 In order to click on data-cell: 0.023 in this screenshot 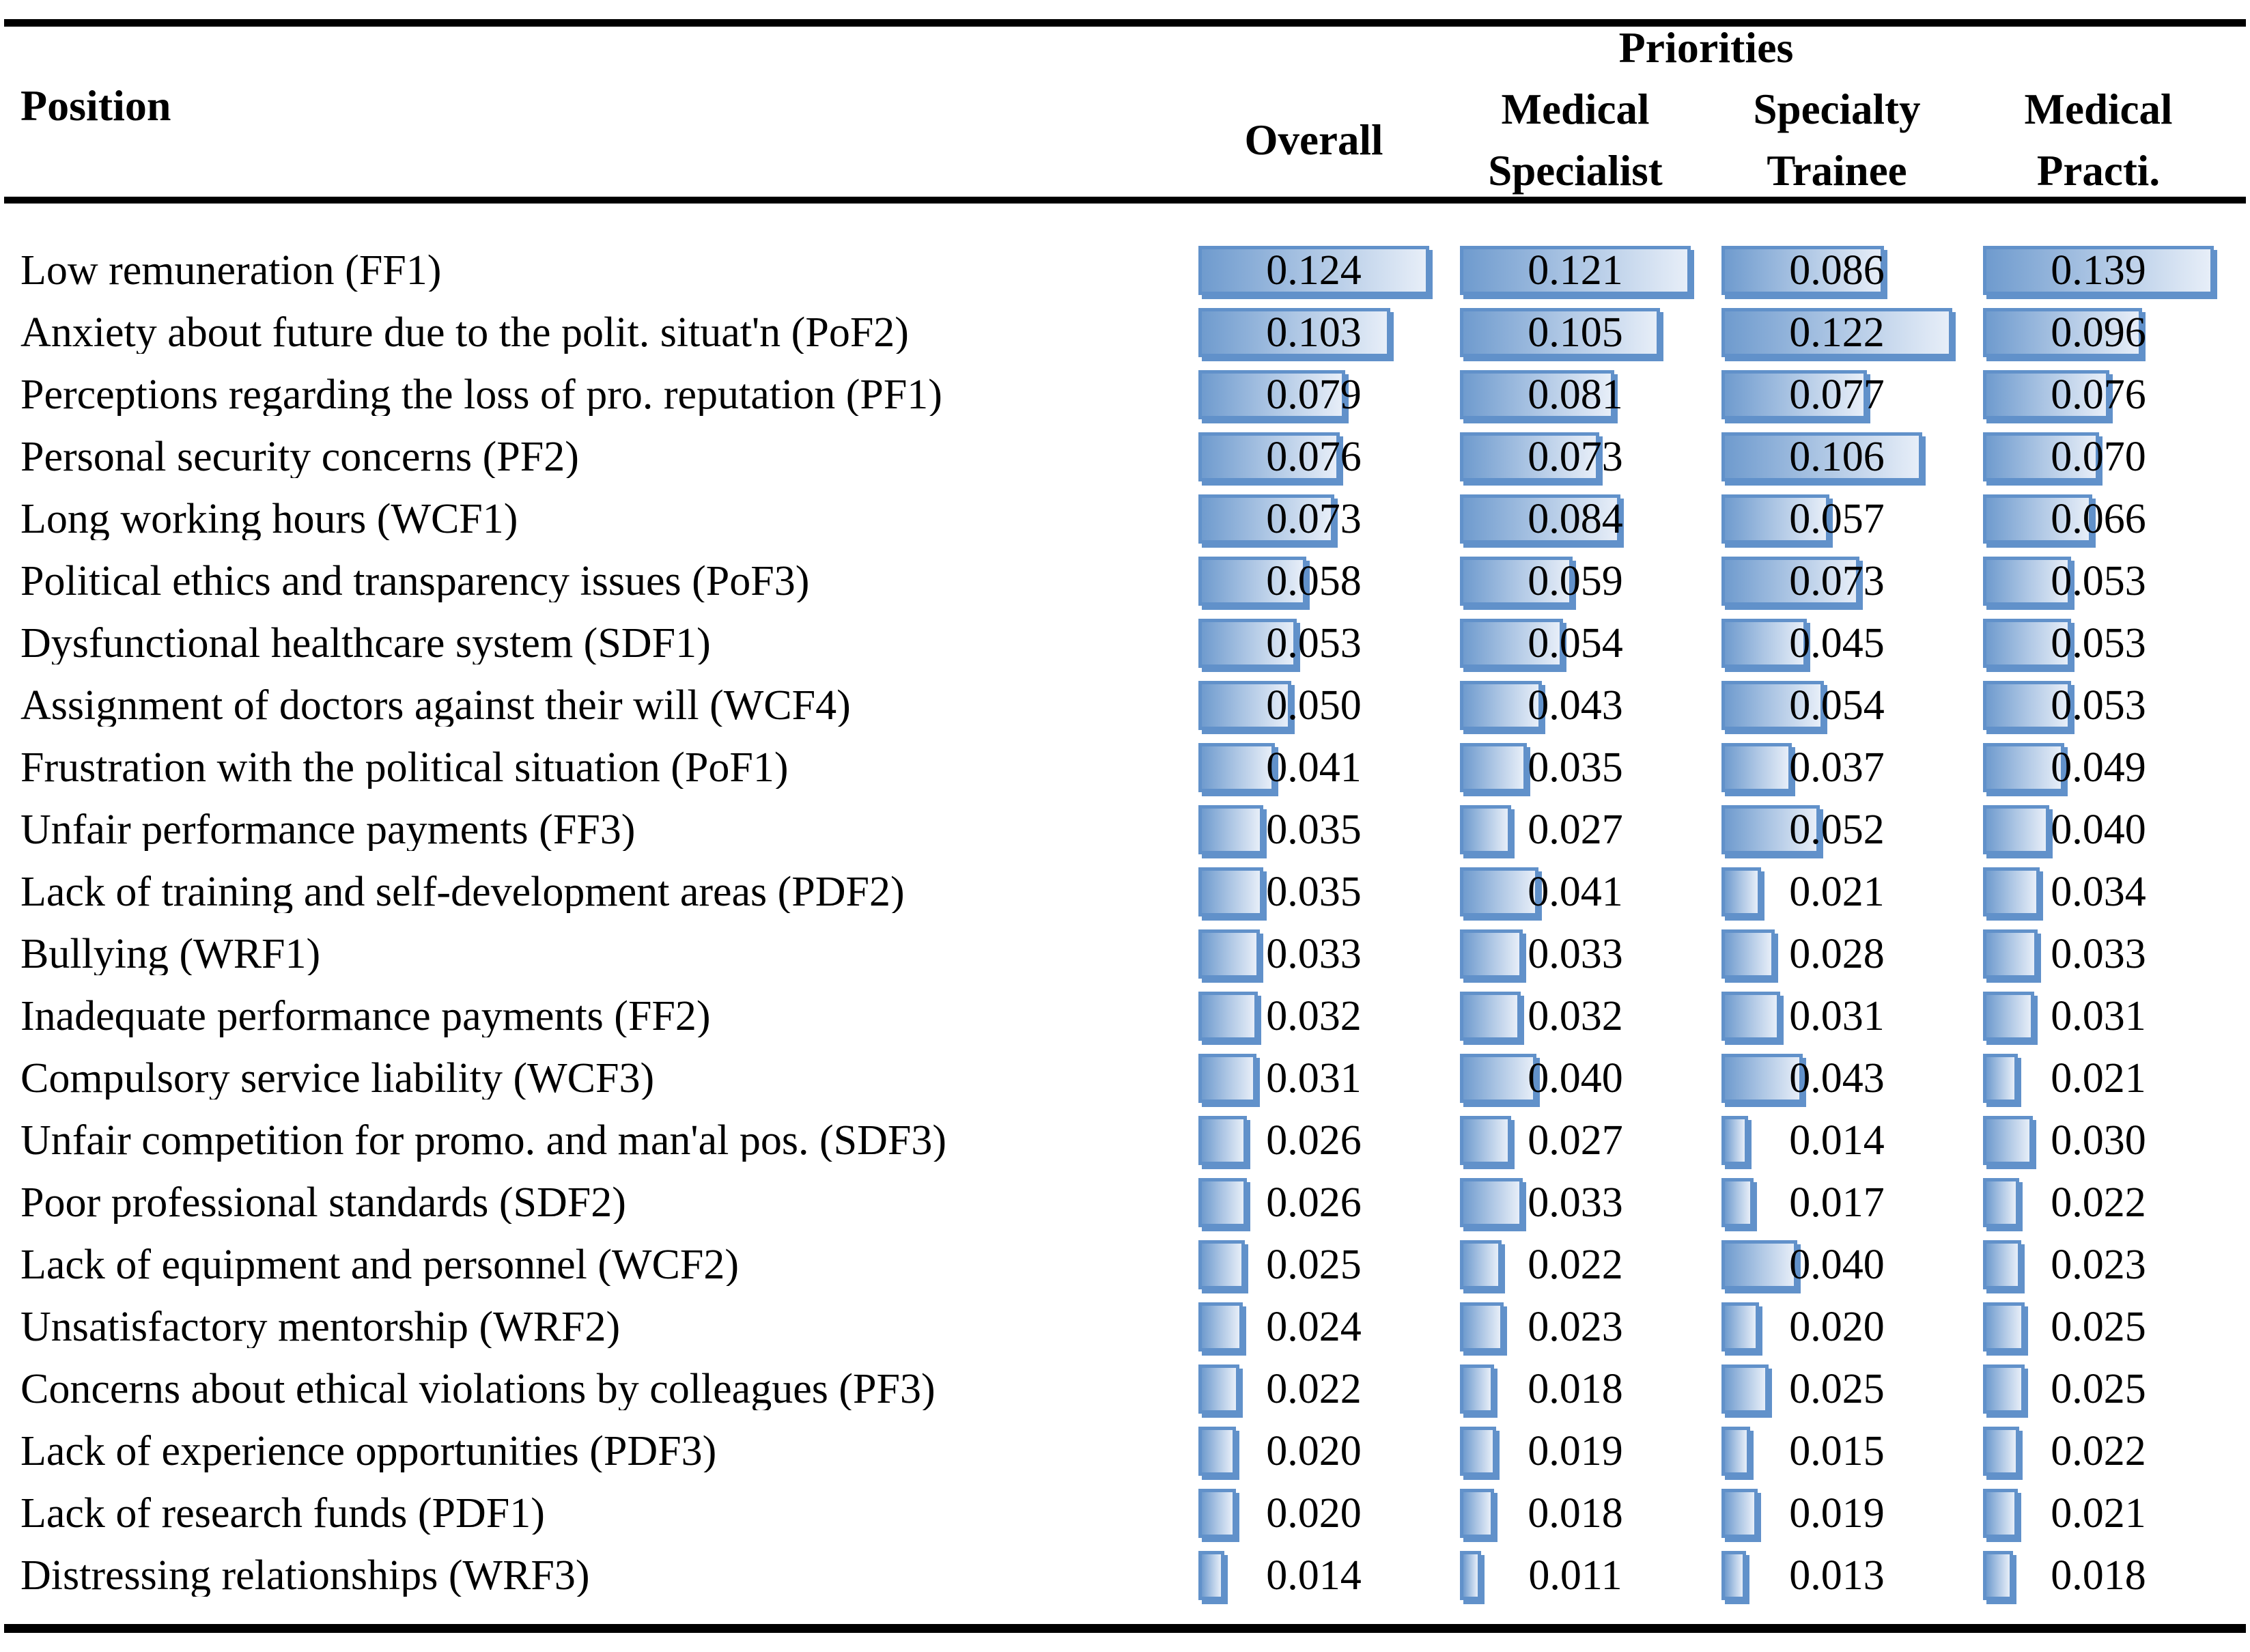, I will do `click(1576, 1327)`.